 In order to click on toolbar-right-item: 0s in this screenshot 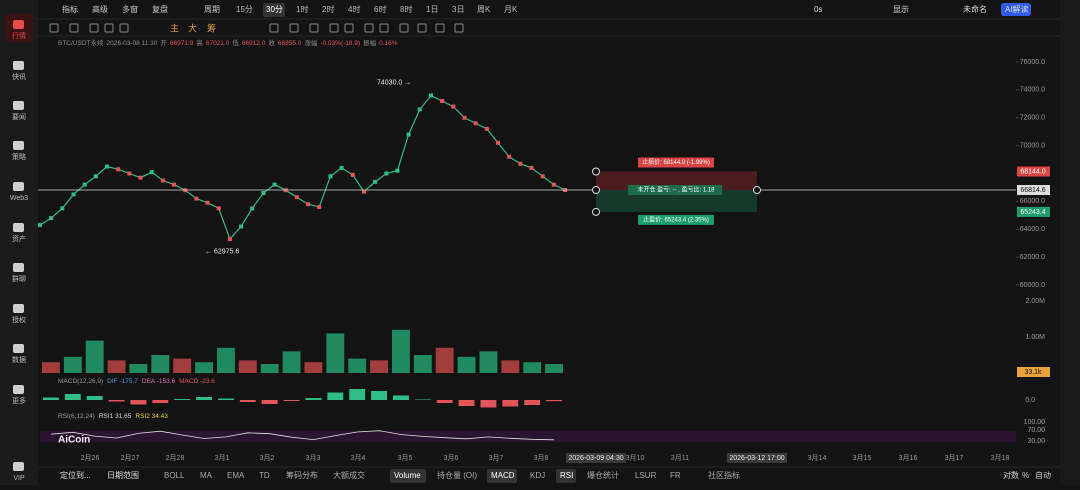, I will do `click(818, 9)`.